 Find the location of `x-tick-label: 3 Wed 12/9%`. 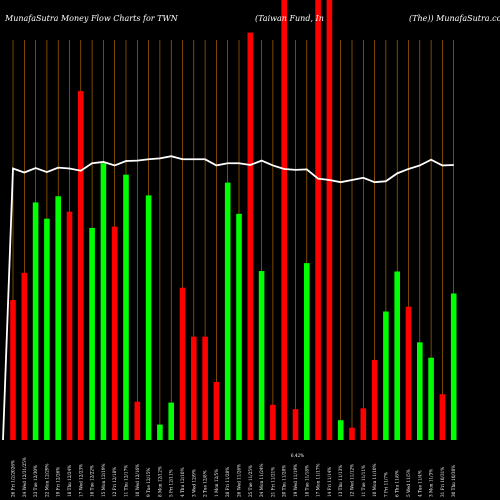

x-tick-label: 3 Wed 12/9% is located at coordinates (193, 483).